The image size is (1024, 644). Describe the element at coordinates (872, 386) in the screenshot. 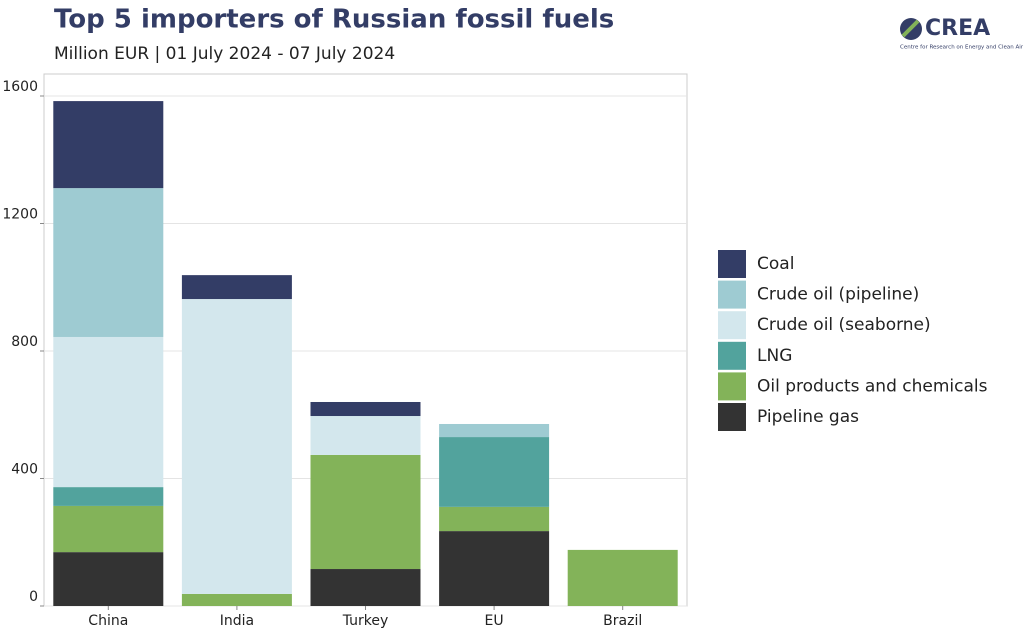

I see `legend-label: Oil products and chemicals` at that location.